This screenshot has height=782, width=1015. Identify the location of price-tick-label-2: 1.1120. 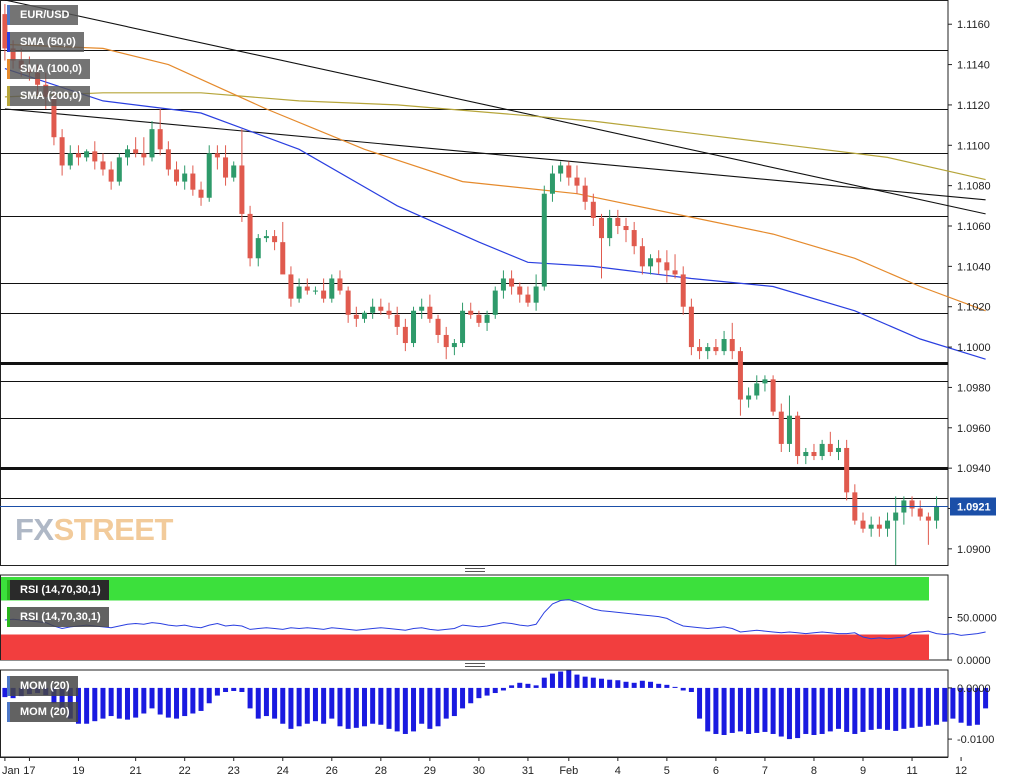
(973, 106).